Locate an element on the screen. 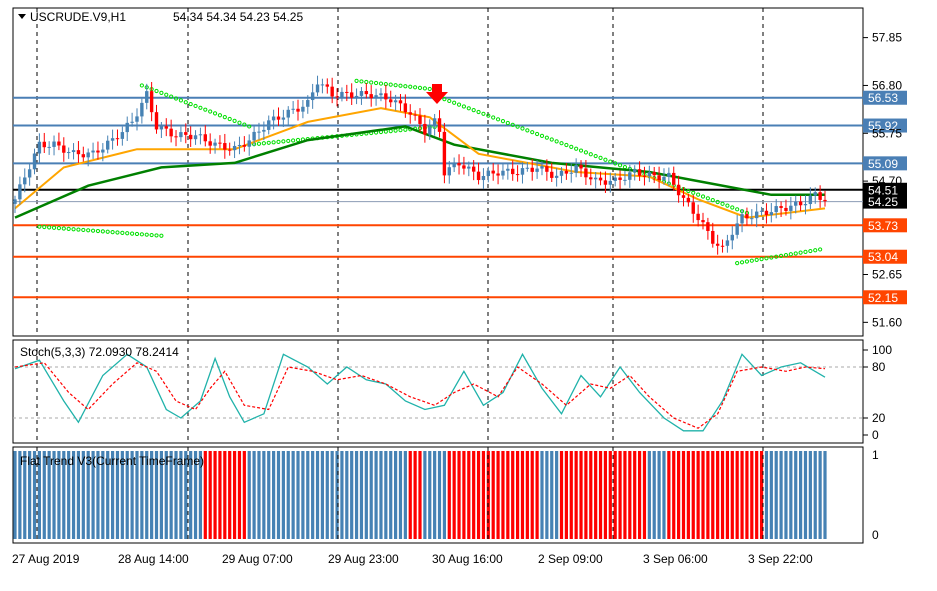 The width and height of the screenshot is (937, 591). price-tag-label: 53.04 is located at coordinates (883, 257).